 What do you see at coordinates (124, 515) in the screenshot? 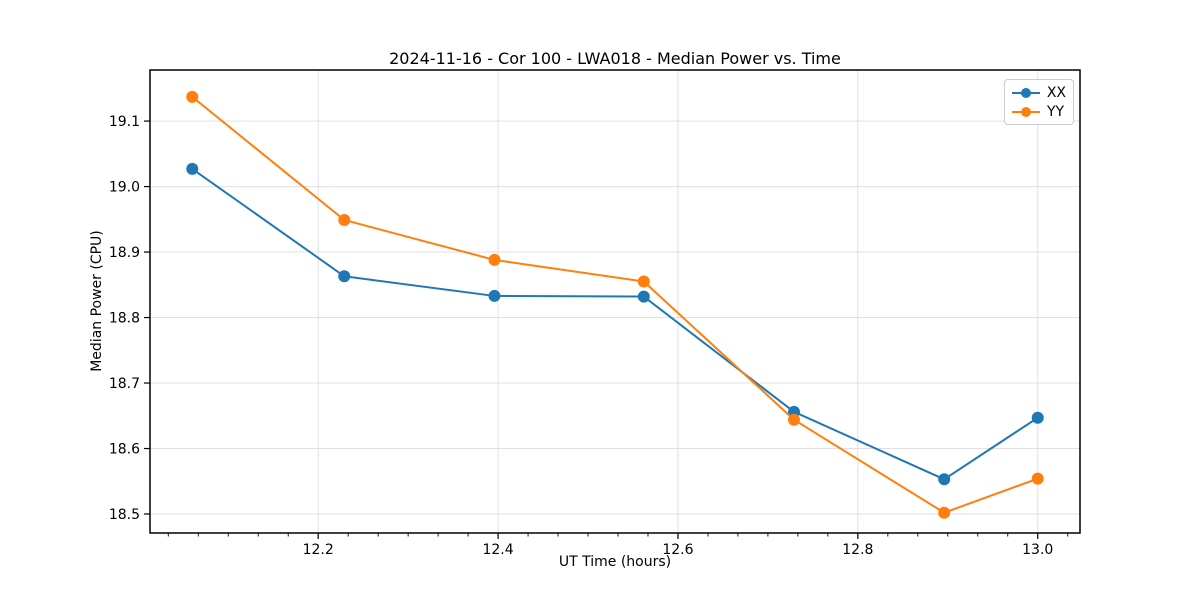
I see `y-tick-label: 18.5` at bounding box center [124, 515].